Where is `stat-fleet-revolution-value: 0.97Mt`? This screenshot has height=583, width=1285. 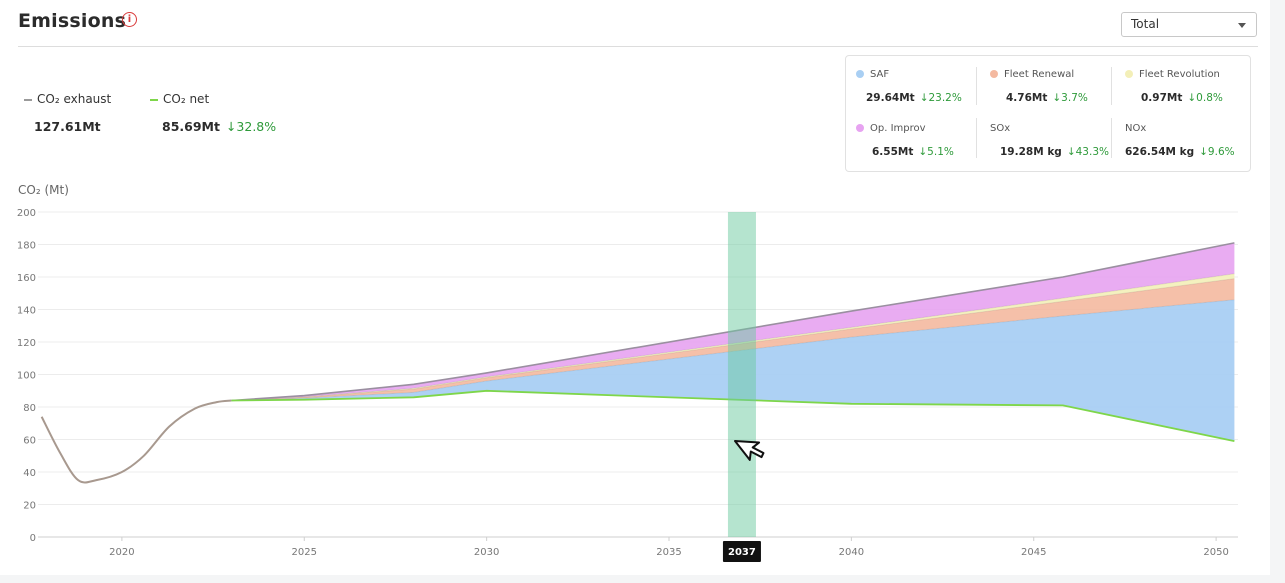 stat-fleet-revolution-value: 0.97Mt is located at coordinates (1162, 98).